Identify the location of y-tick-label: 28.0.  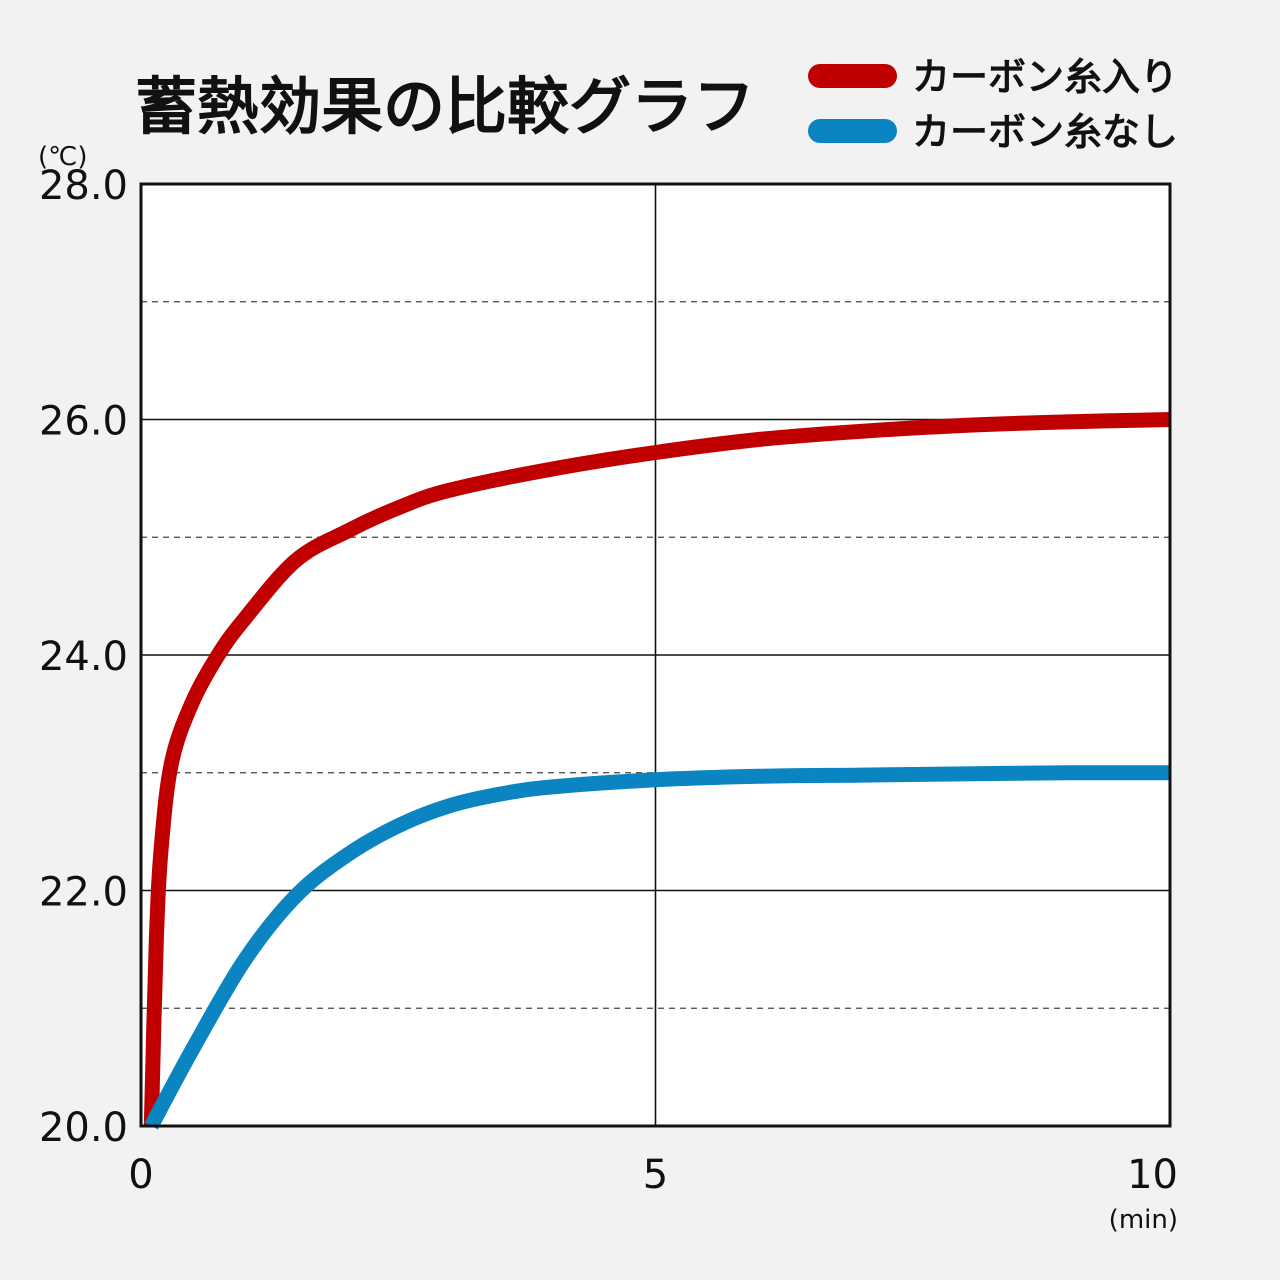
(83, 186).